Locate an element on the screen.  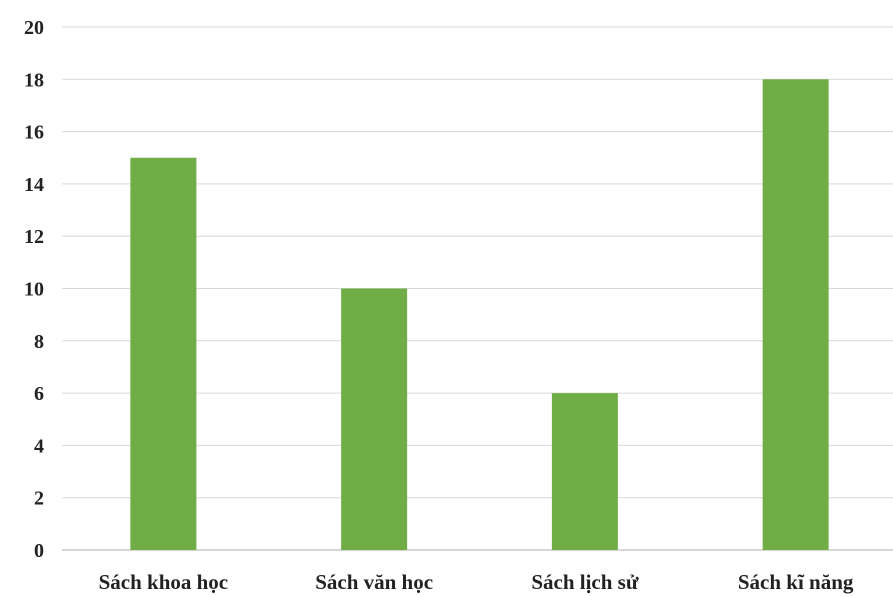
y-tick-label: 10 is located at coordinates (34, 290).